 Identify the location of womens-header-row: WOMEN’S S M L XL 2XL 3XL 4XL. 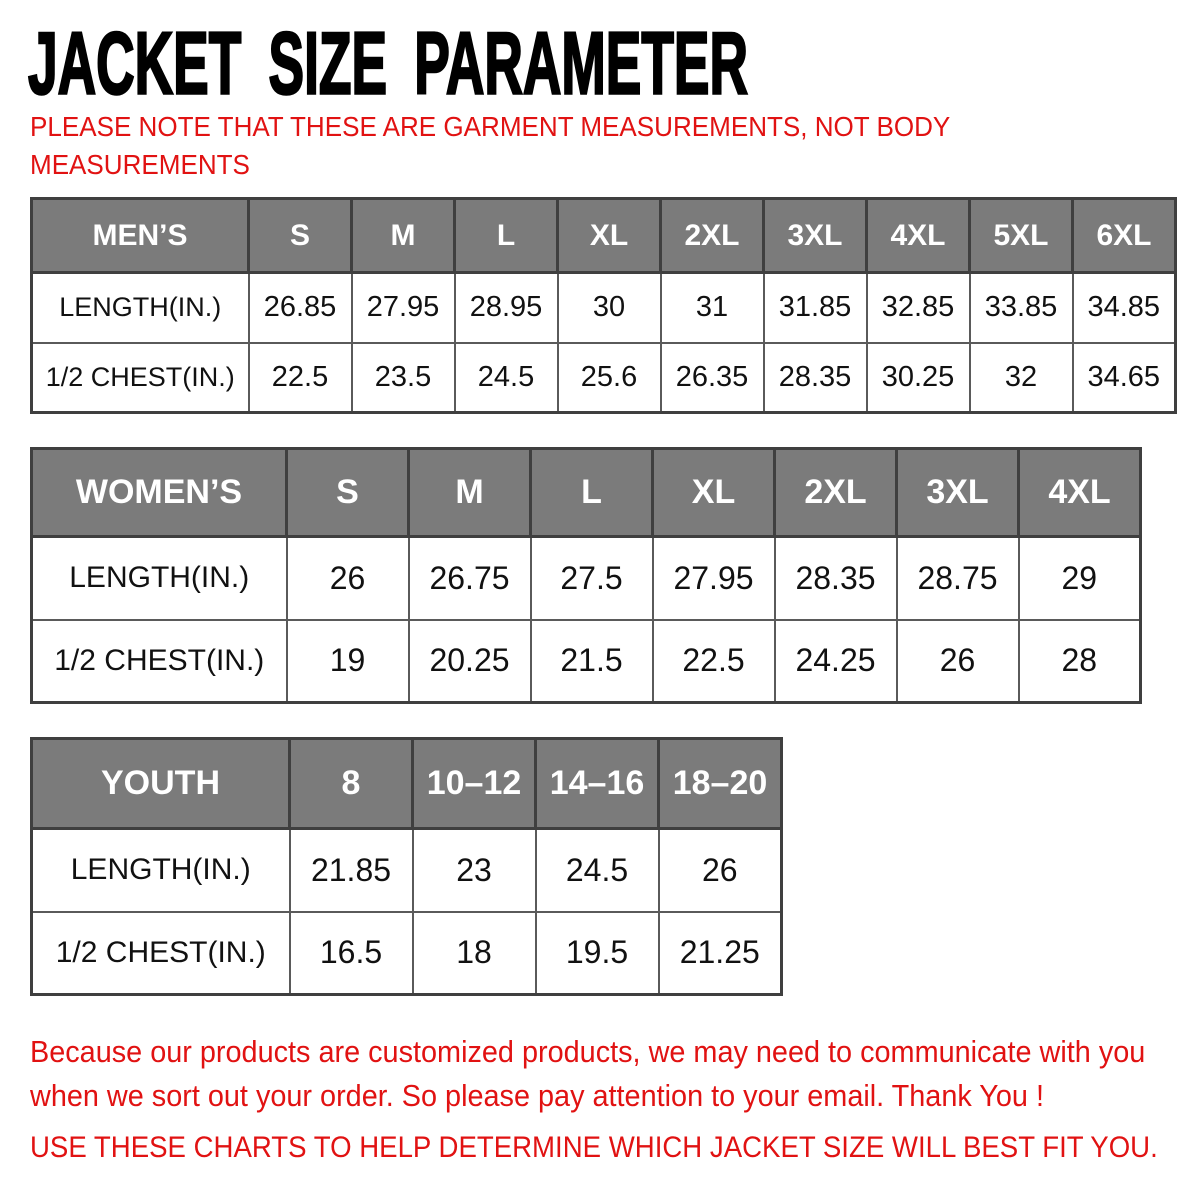
(586, 492).